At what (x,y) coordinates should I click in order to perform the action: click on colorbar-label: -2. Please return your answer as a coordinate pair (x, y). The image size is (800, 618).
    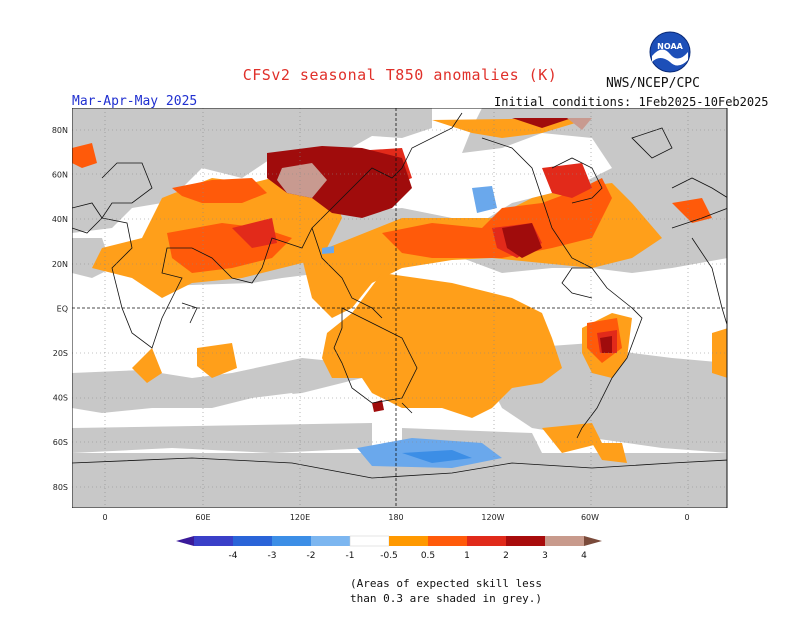
    Looking at the image, I should click on (311, 556).